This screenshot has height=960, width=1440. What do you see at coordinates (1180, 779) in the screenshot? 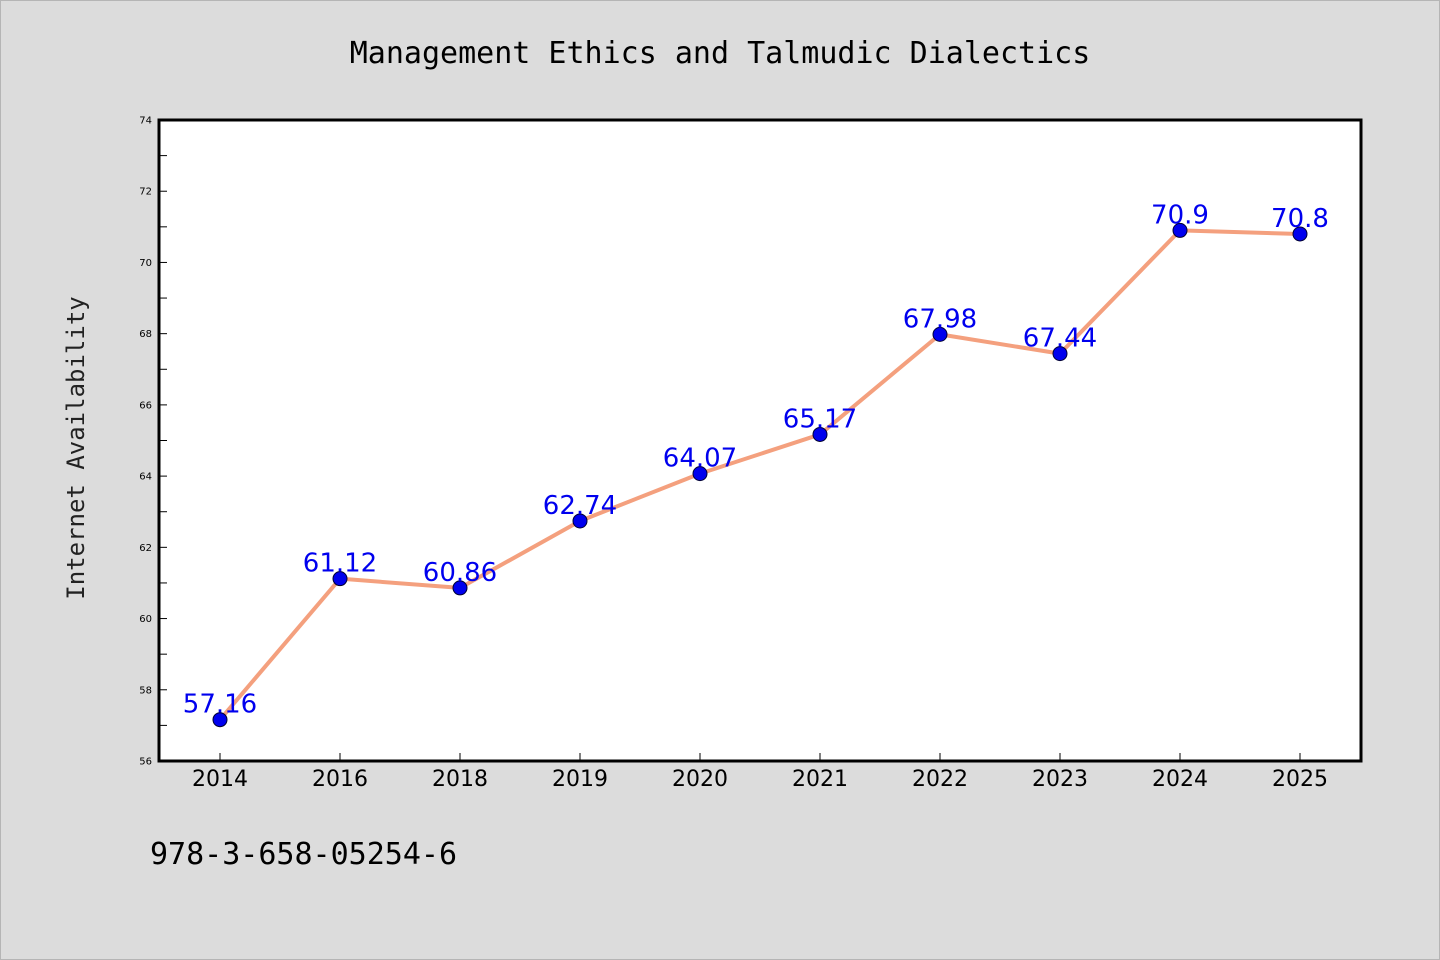
I see `x-tick-label: 2024` at bounding box center [1180, 779].